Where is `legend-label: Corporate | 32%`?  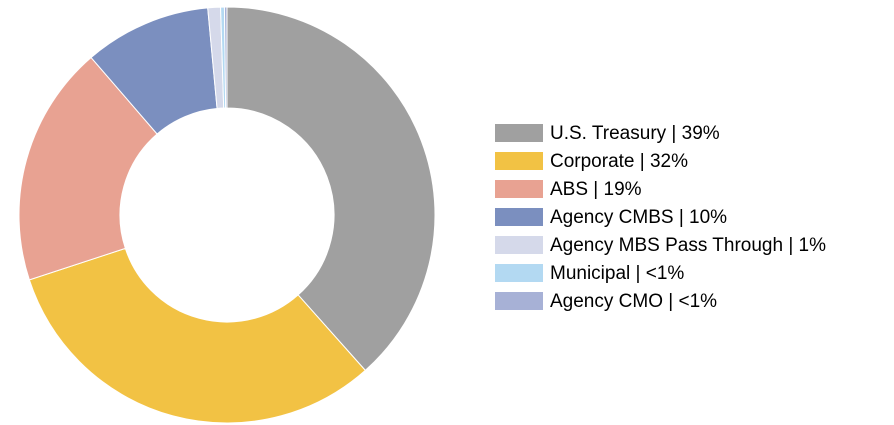 legend-label: Corporate | 32% is located at coordinates (619, 161).